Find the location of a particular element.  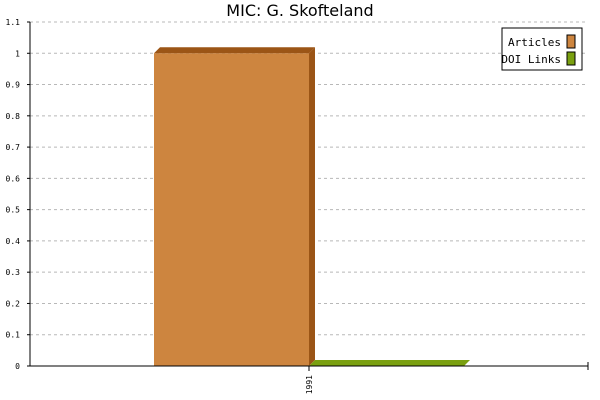

legend-label-doi-links: DOI Links is located at coordinates (531, 59).